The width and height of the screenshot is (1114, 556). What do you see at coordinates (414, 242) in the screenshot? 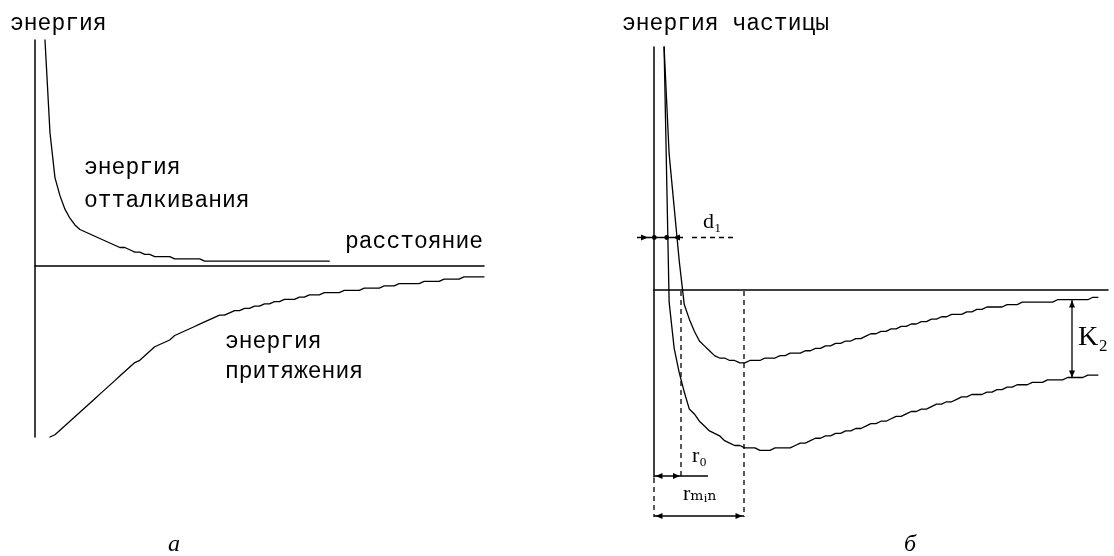
I see `x-axis-title: расстояние` at bounding box center [414, 242].